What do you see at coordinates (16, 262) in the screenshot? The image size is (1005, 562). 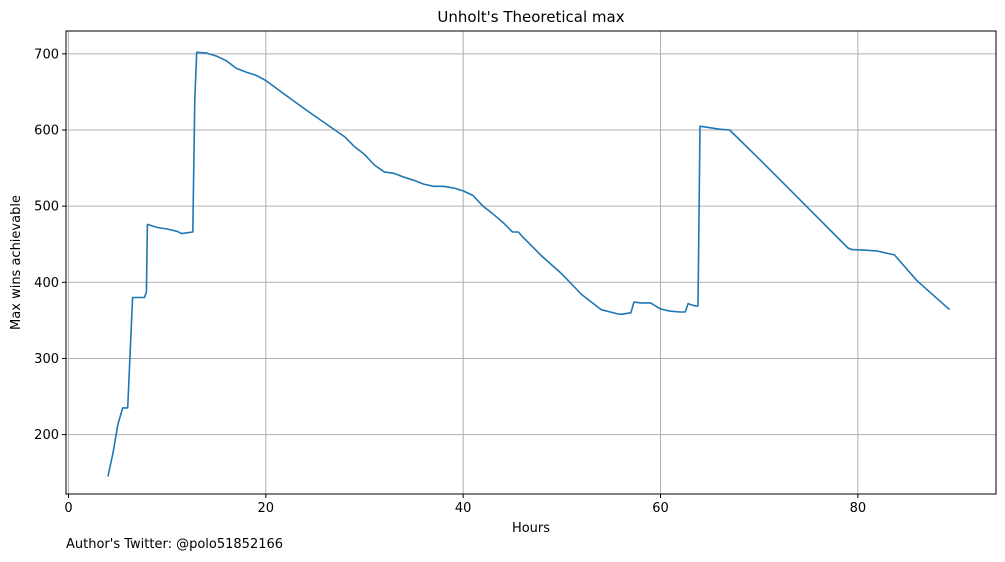 I see `y-axis-label: Max wins achievable` at bounding box center [16, 262].